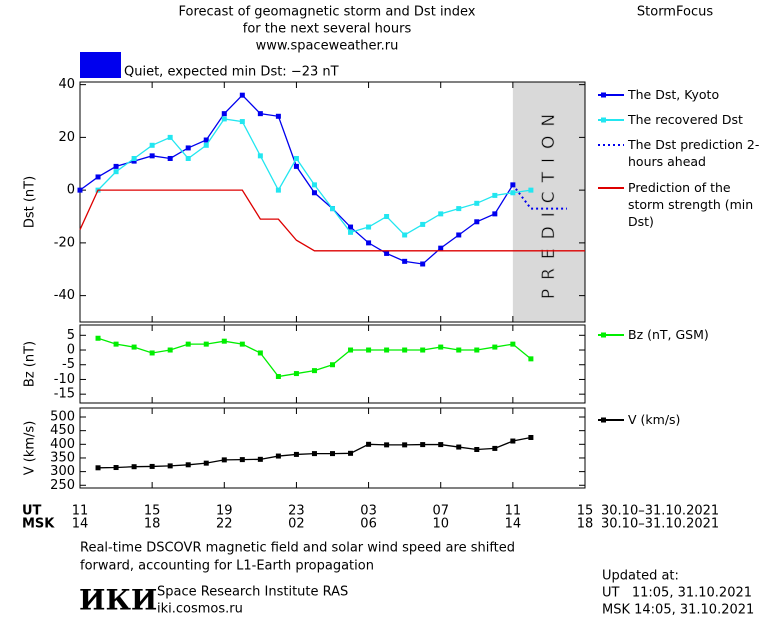 The image size is (760, 620). Describe the element at coordinates (30, 364) in the screenshot. I see `y-axis-label: Bz (nT)` at that location.